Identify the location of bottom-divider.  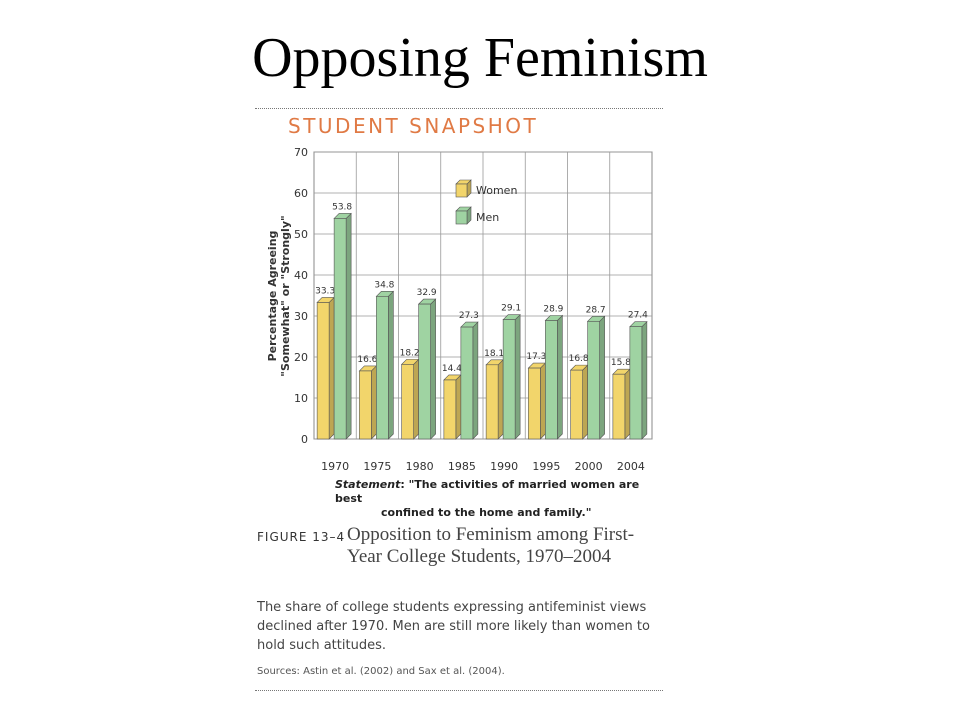
(459, 690).